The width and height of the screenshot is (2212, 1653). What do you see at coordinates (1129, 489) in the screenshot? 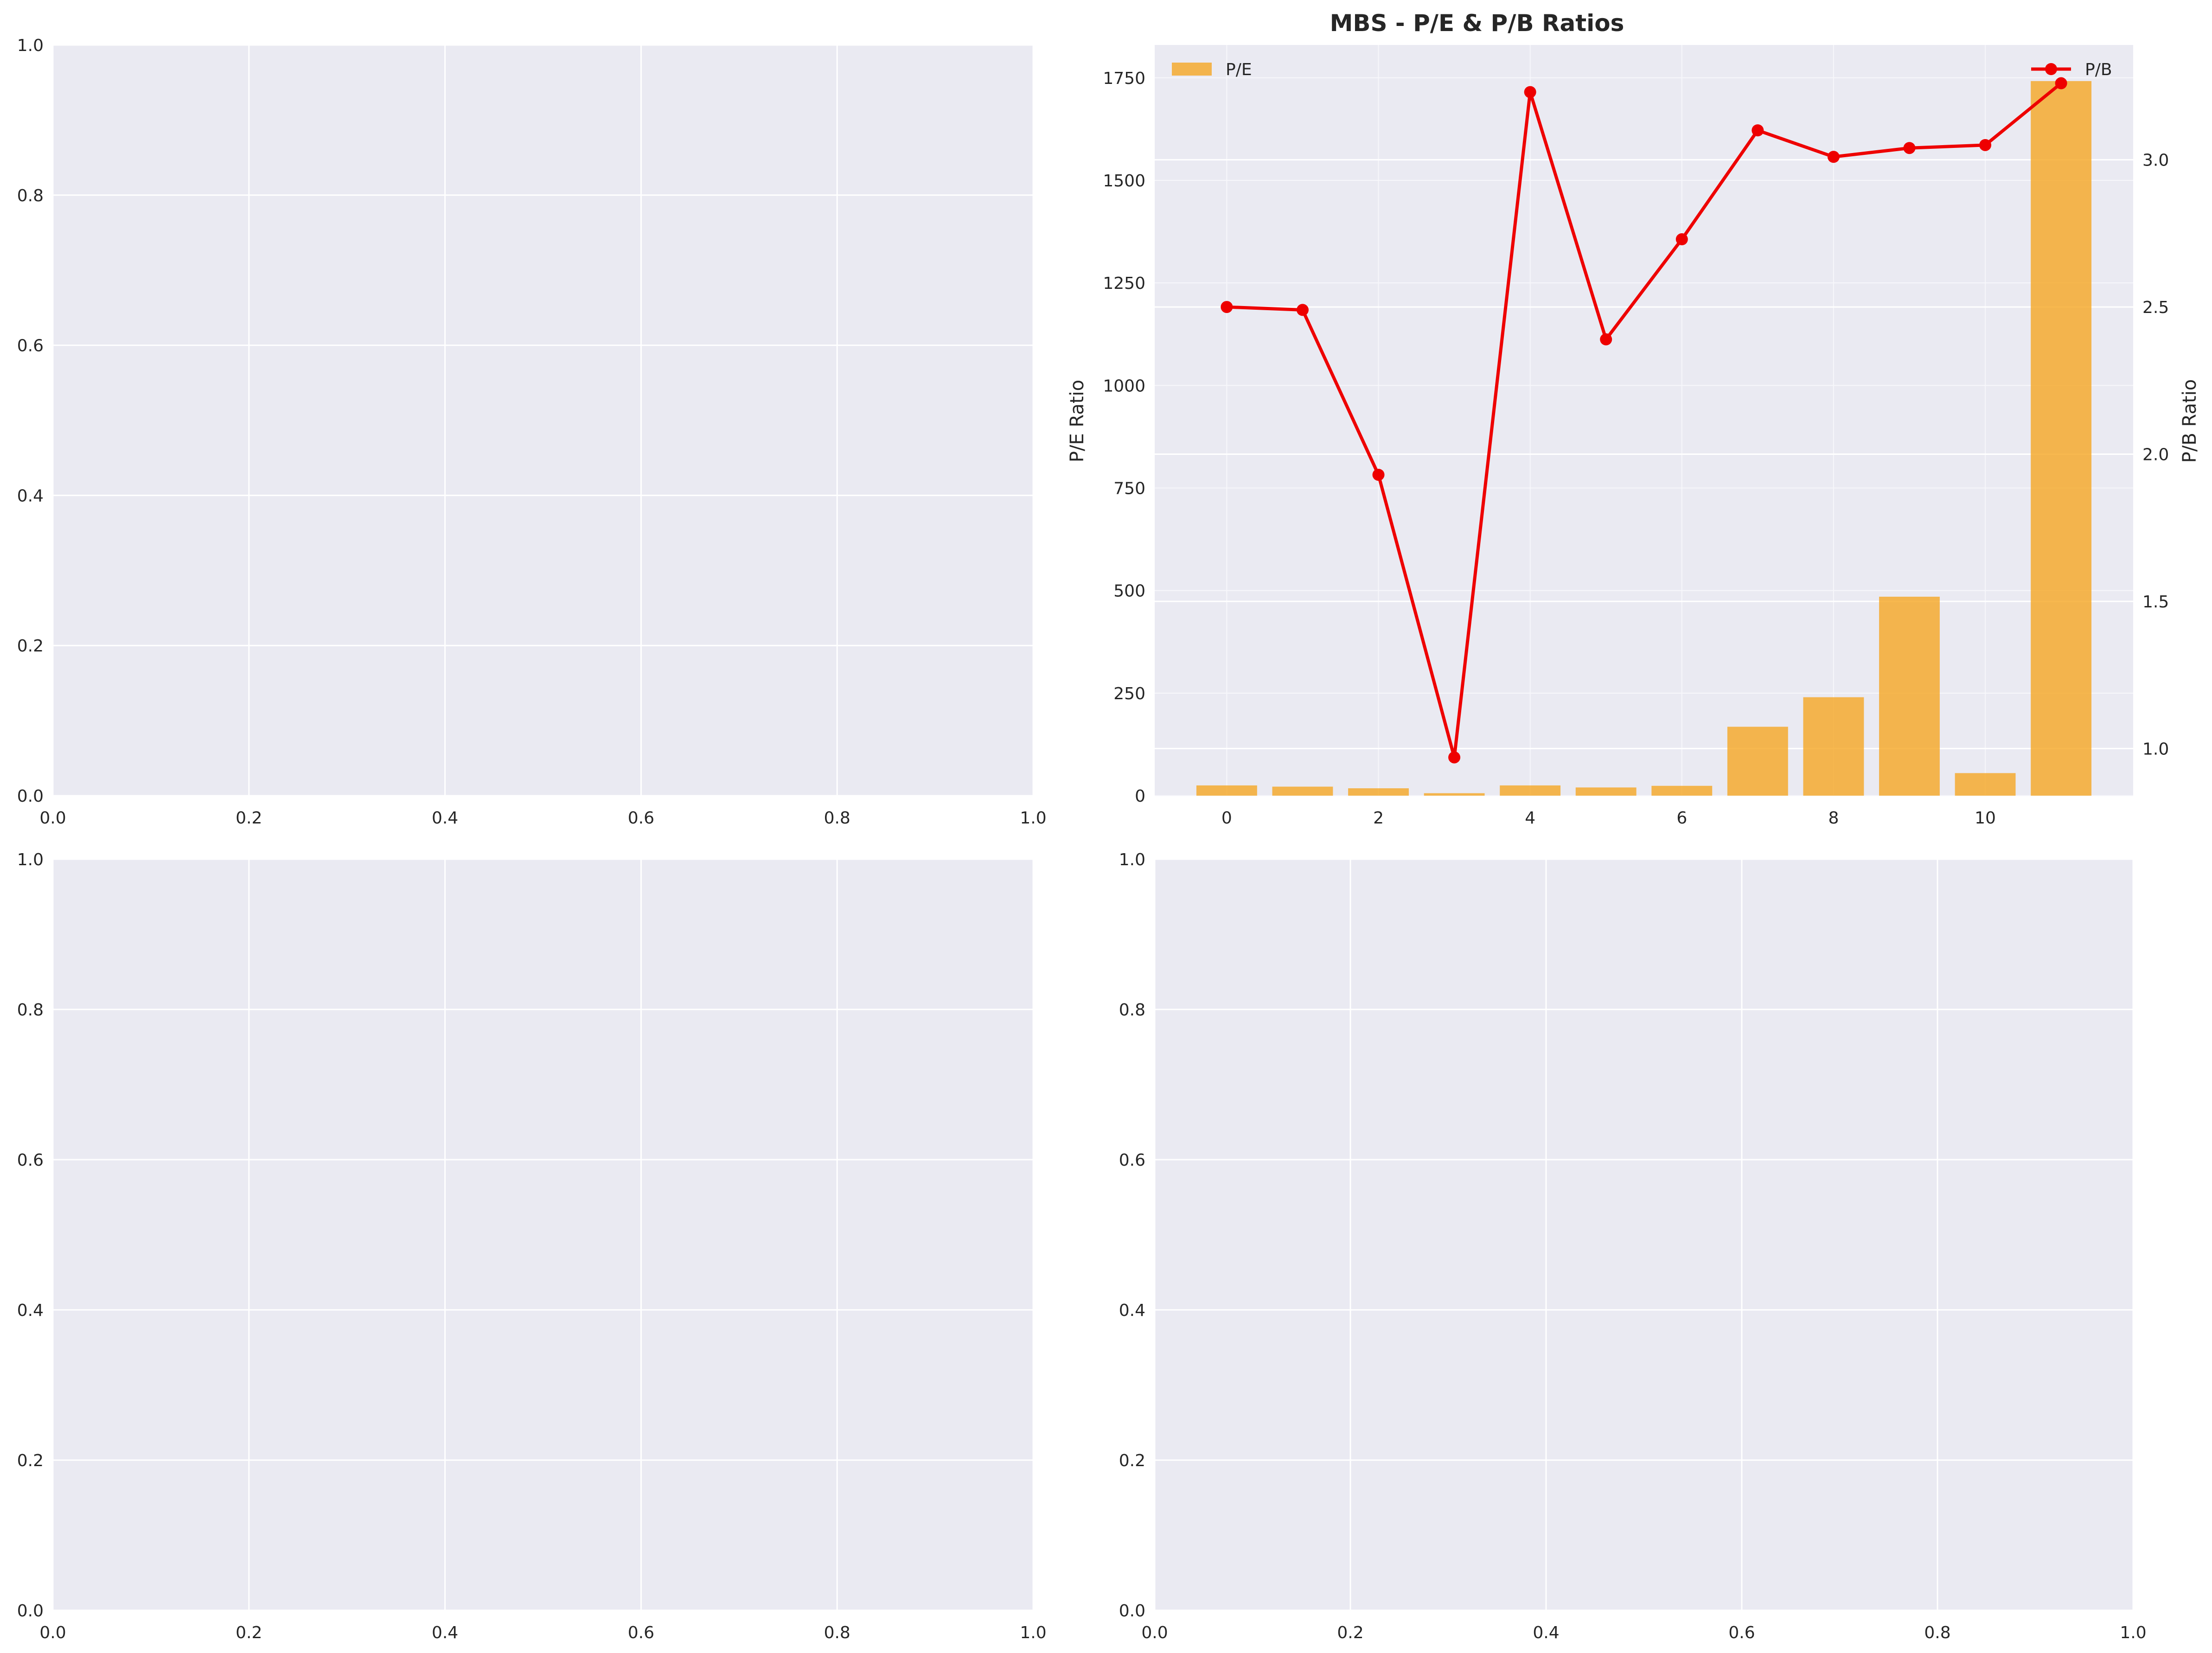
I see `y-tick-label-left: 750` at bounding box center [1129, 489].